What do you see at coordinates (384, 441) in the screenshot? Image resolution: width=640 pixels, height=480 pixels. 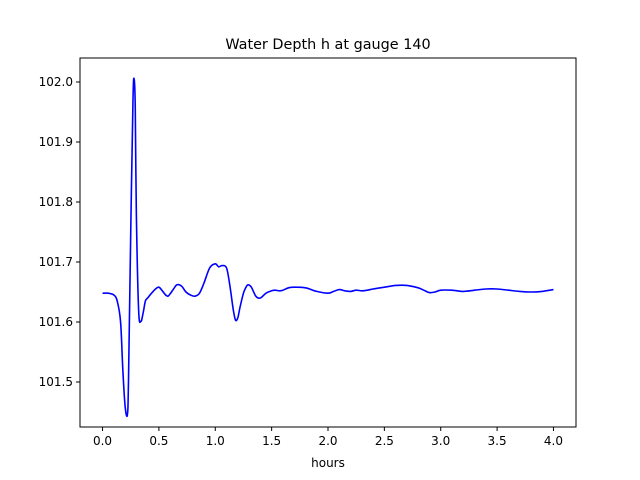 I see `x-tick-label: 2.5` at bounding box center [384, 441].